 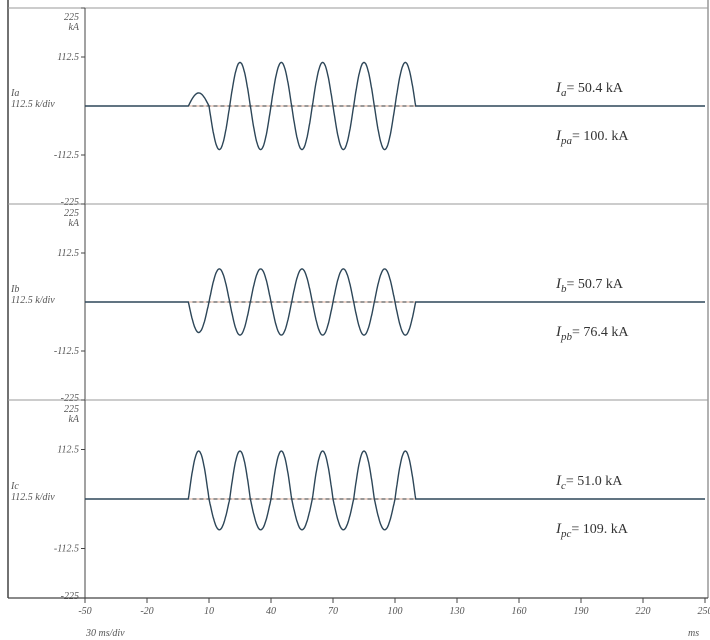 What do you see at coordinates (600, 332) in the screenshot?
I see `annotation-value: = 76.4 kA` at bounding box center [600, 332].